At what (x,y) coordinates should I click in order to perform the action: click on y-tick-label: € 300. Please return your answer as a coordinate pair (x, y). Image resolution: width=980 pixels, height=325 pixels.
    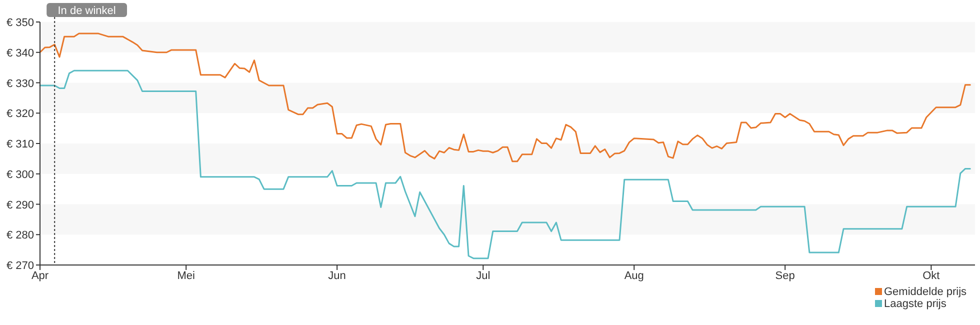
    Looking at the image, I should click on (20, 174).